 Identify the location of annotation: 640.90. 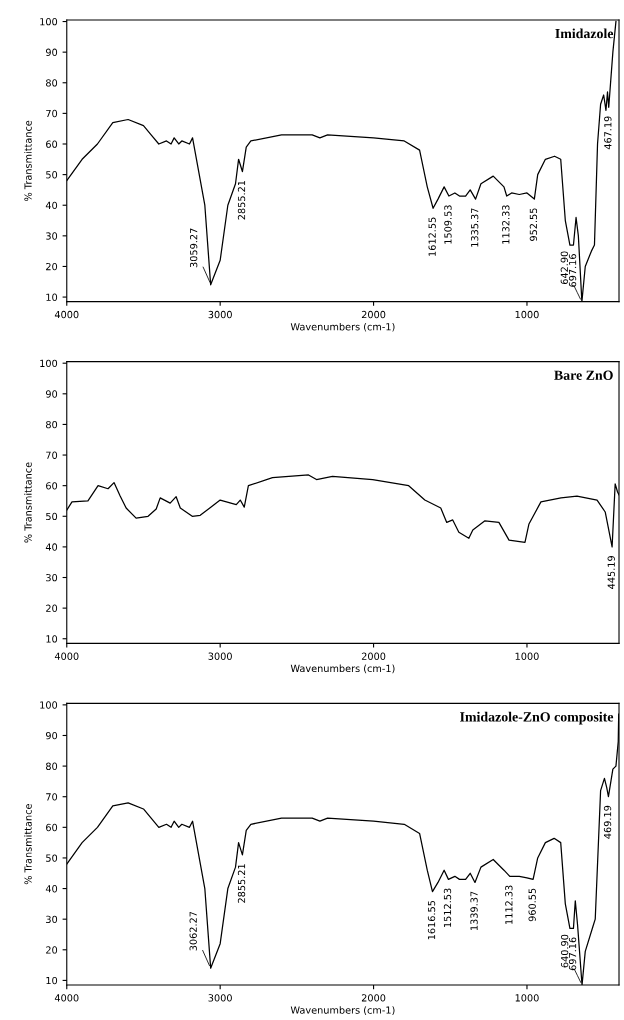
(564, 951).